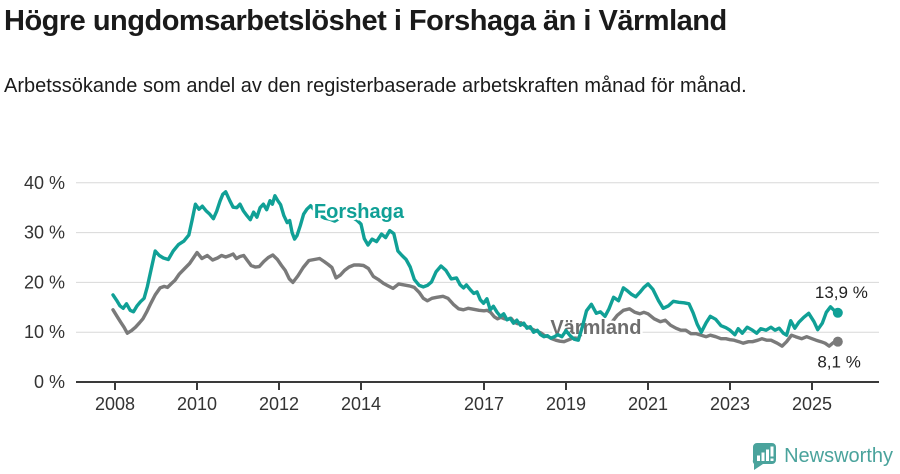 Image resolution: width=900 pixels, height=474 pixels. Describe the element at coordinates (841, 292) in the screenshot. I see `series-end-value-label: 13,9 %` at that location.